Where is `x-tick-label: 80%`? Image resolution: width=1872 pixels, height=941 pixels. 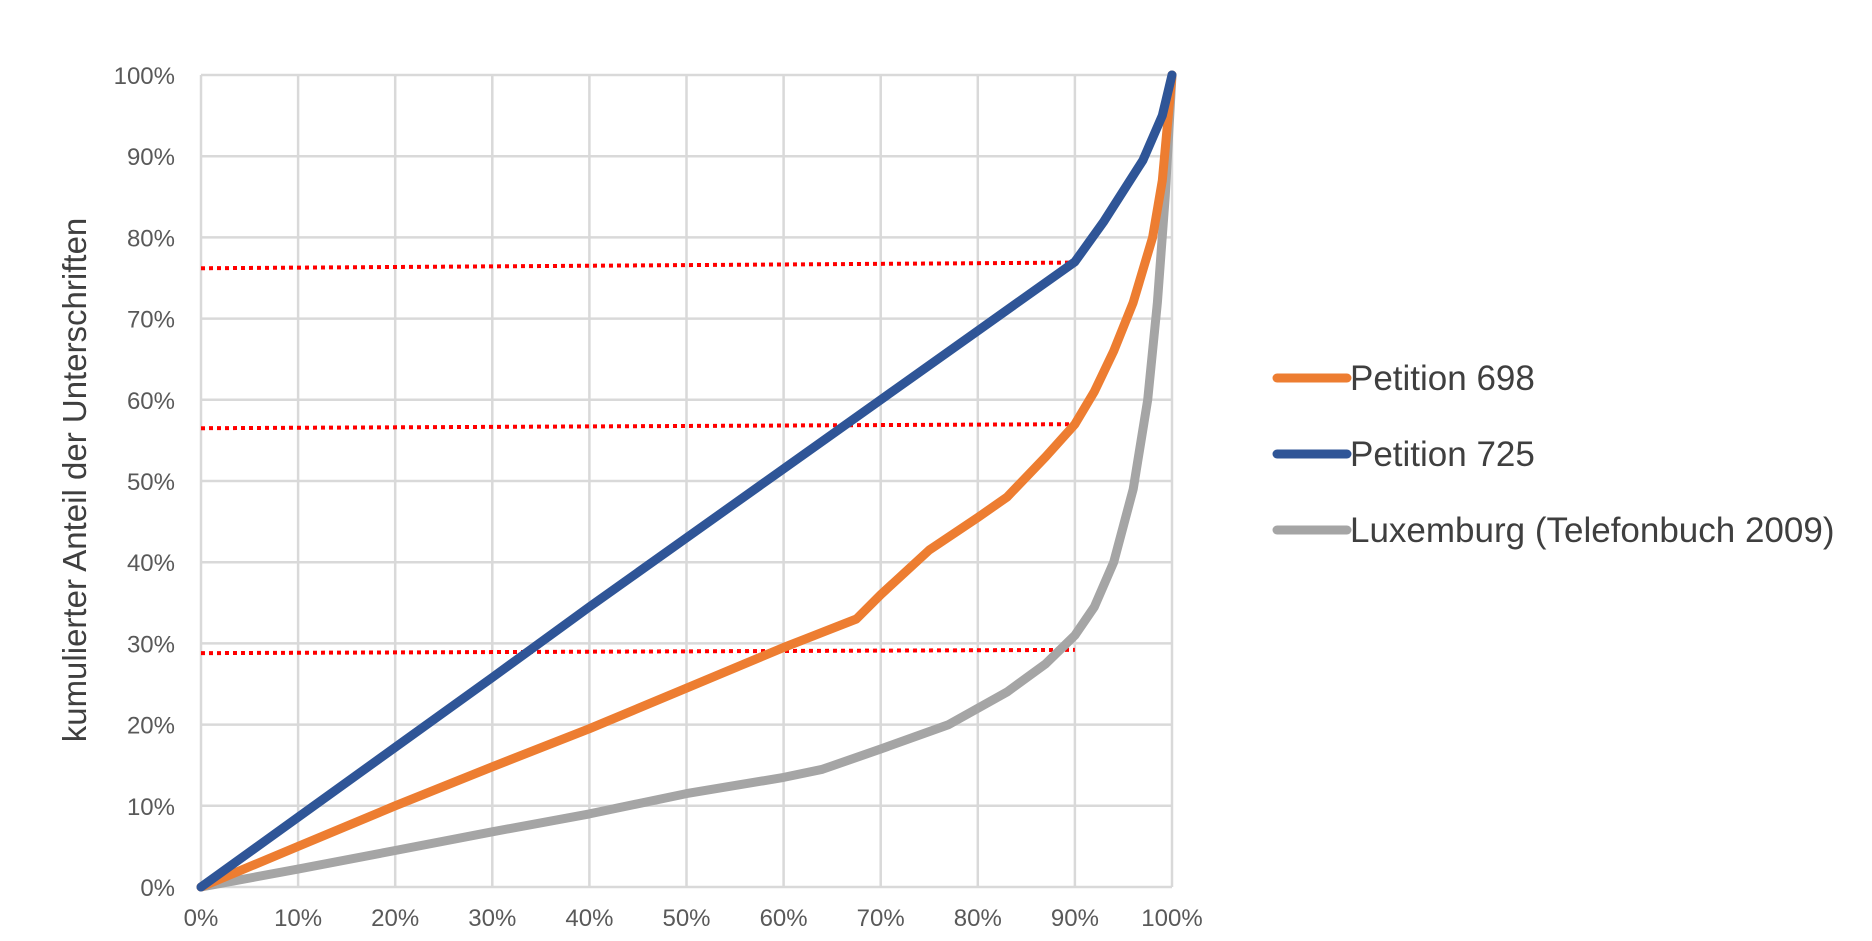
x-tick-label: 80% is located at coordinates (978, 918).